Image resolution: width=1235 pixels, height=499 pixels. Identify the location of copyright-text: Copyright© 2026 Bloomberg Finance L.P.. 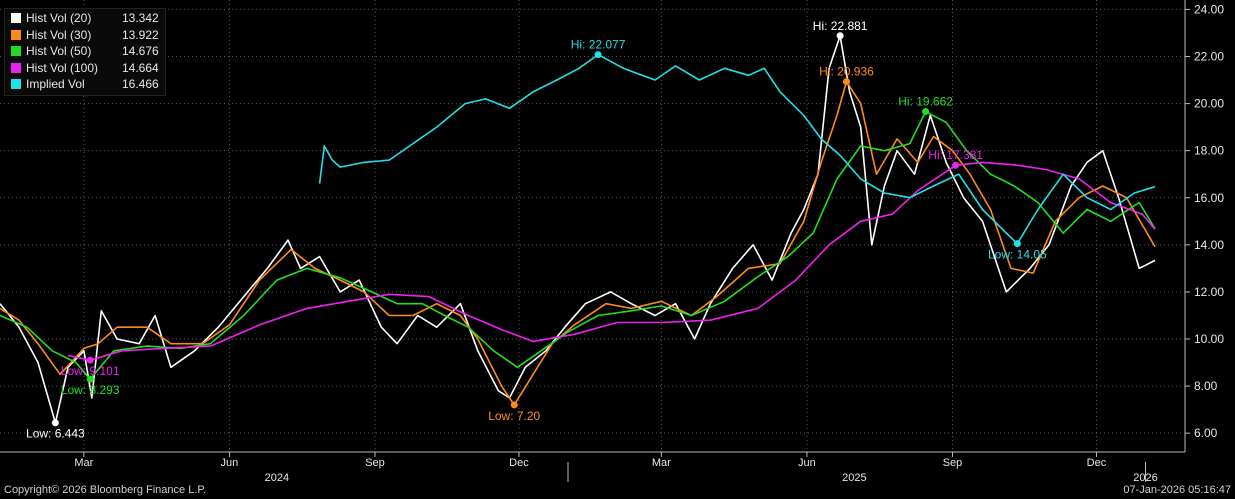
(105, 490).